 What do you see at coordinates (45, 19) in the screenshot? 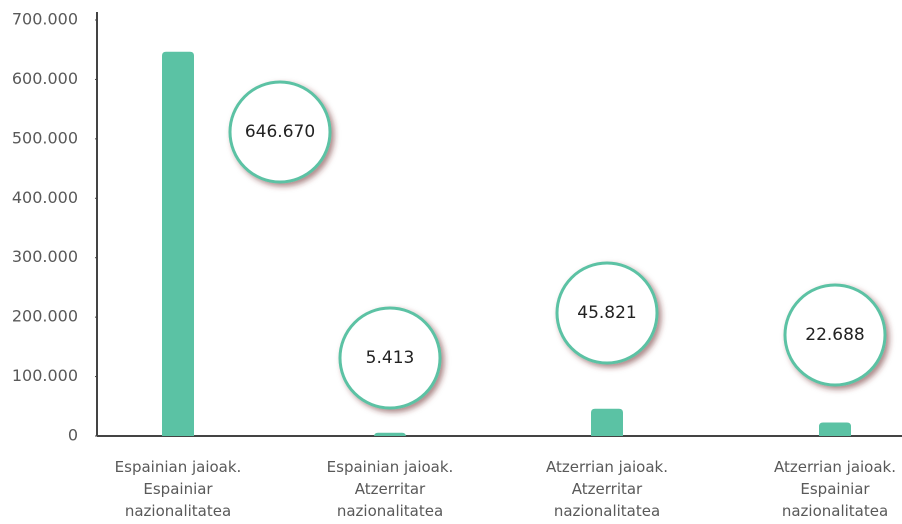
I see `y-tick-label: 700.000` at bounding box center [45, 19].